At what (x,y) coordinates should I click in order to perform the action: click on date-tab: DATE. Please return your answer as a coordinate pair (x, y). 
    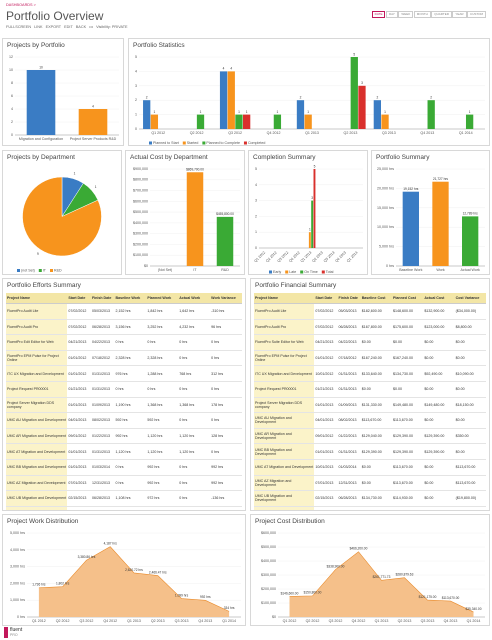
    Looking at the image, I should click on (378, 14).